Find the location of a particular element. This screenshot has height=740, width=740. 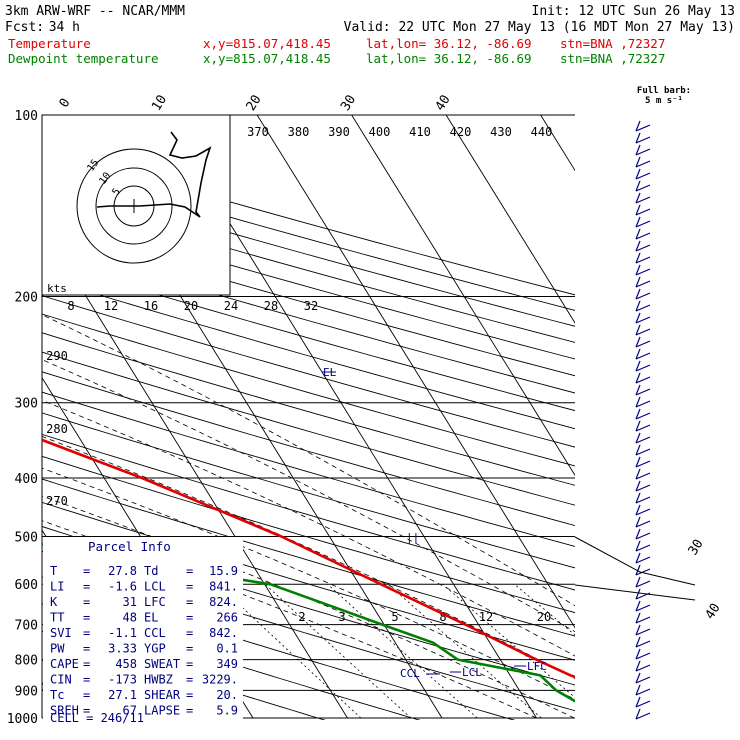

theta-label-left: 280 is located at coordinates (57, 429).